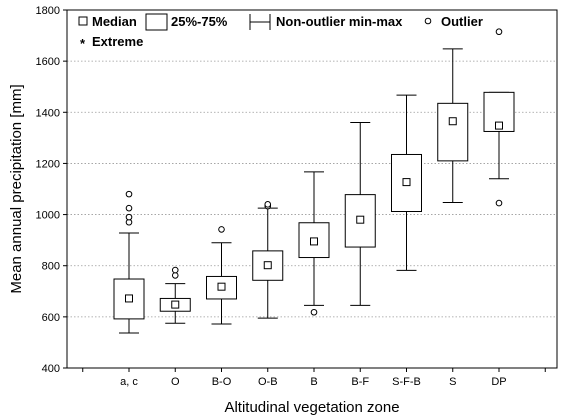  What do you see at coordinates (16, 188) in the screenshot?
I see `y-axis-title: Mean annual precipitation [mm]` at bounding box center [16, 188].